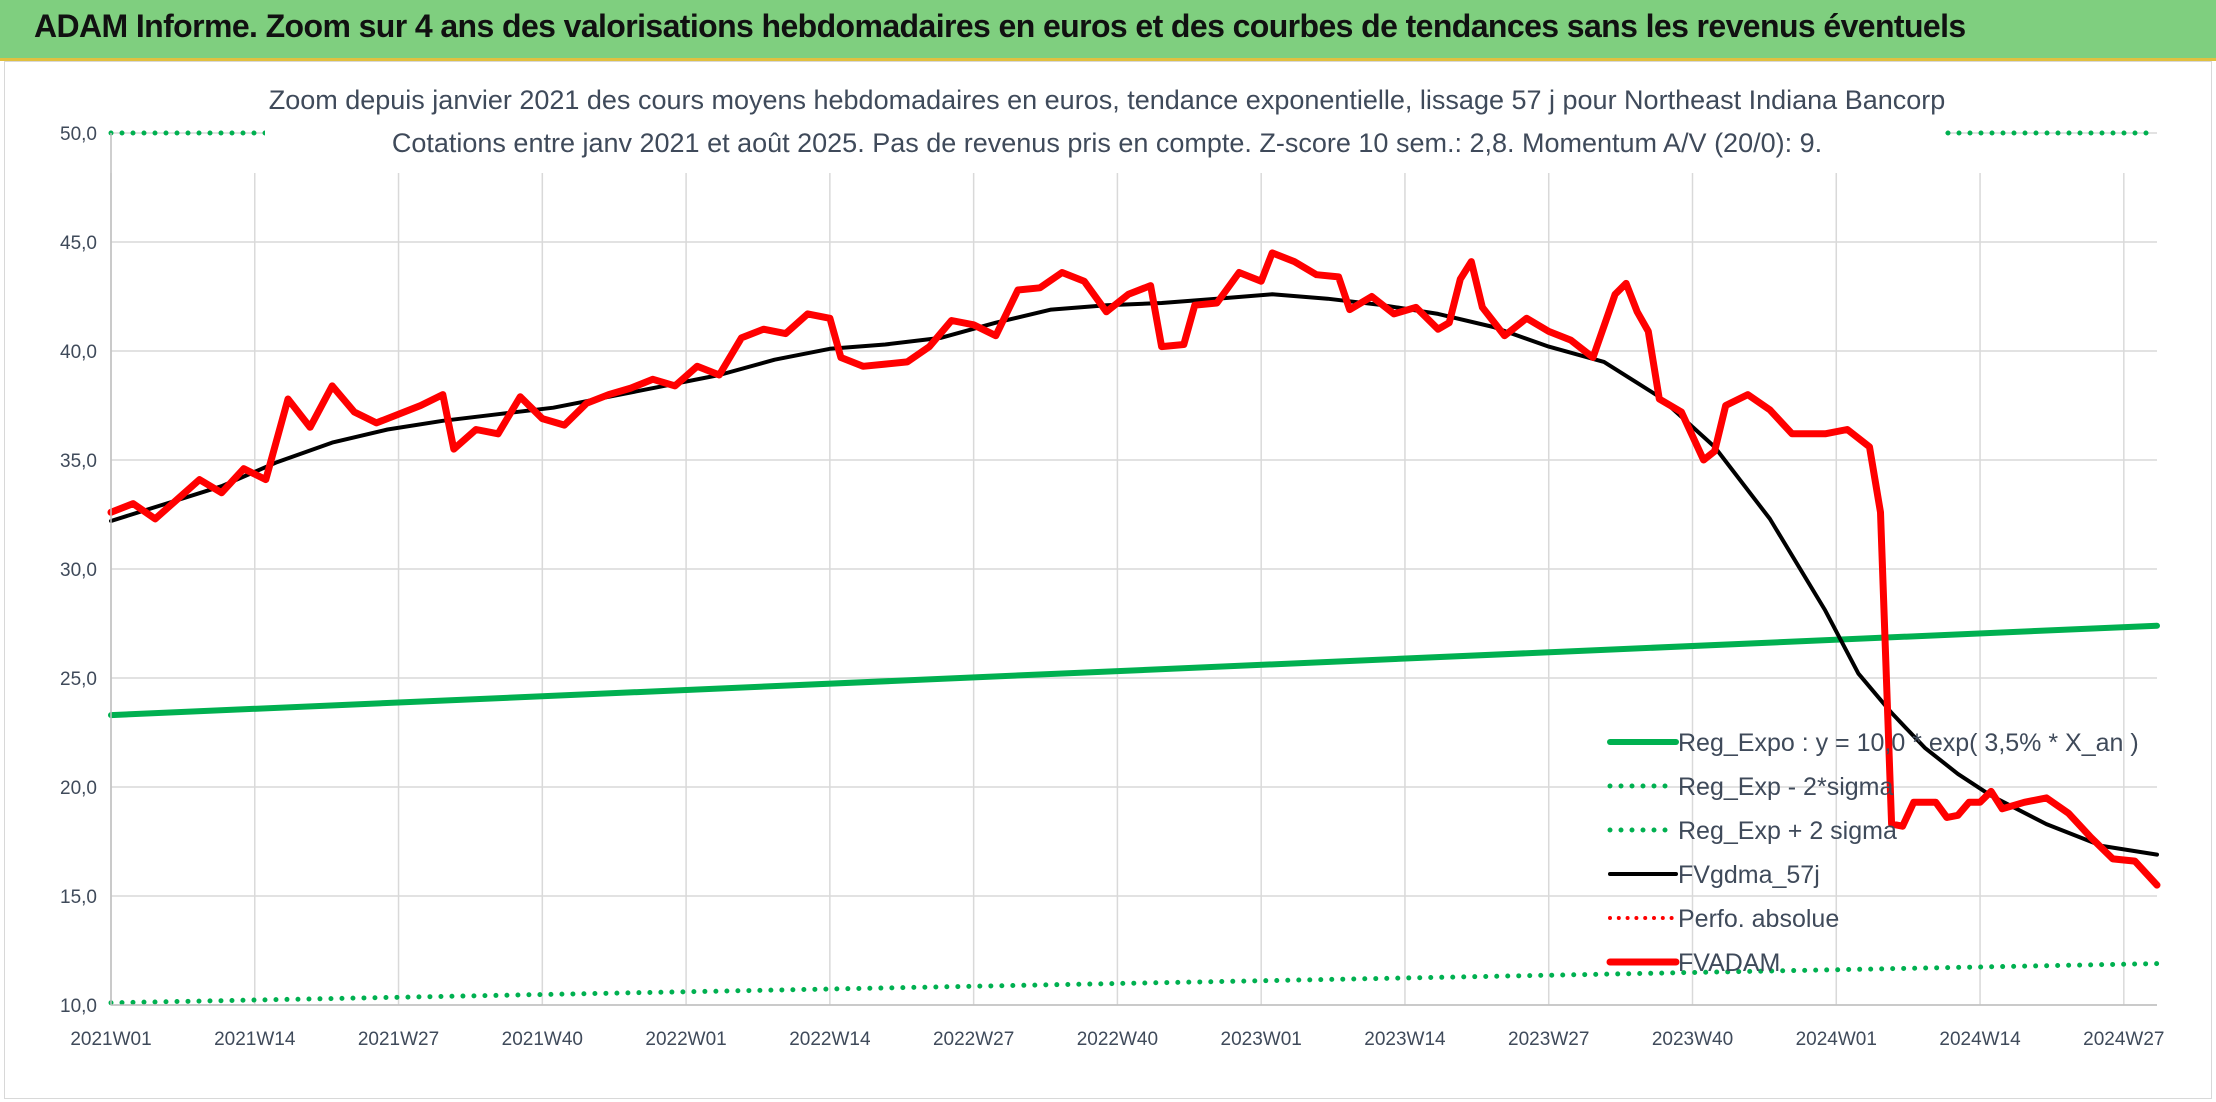  Describe the element at coordinates (255, 1039) in the screenshot. I see `x-tick-label: 2021W14` at that location.